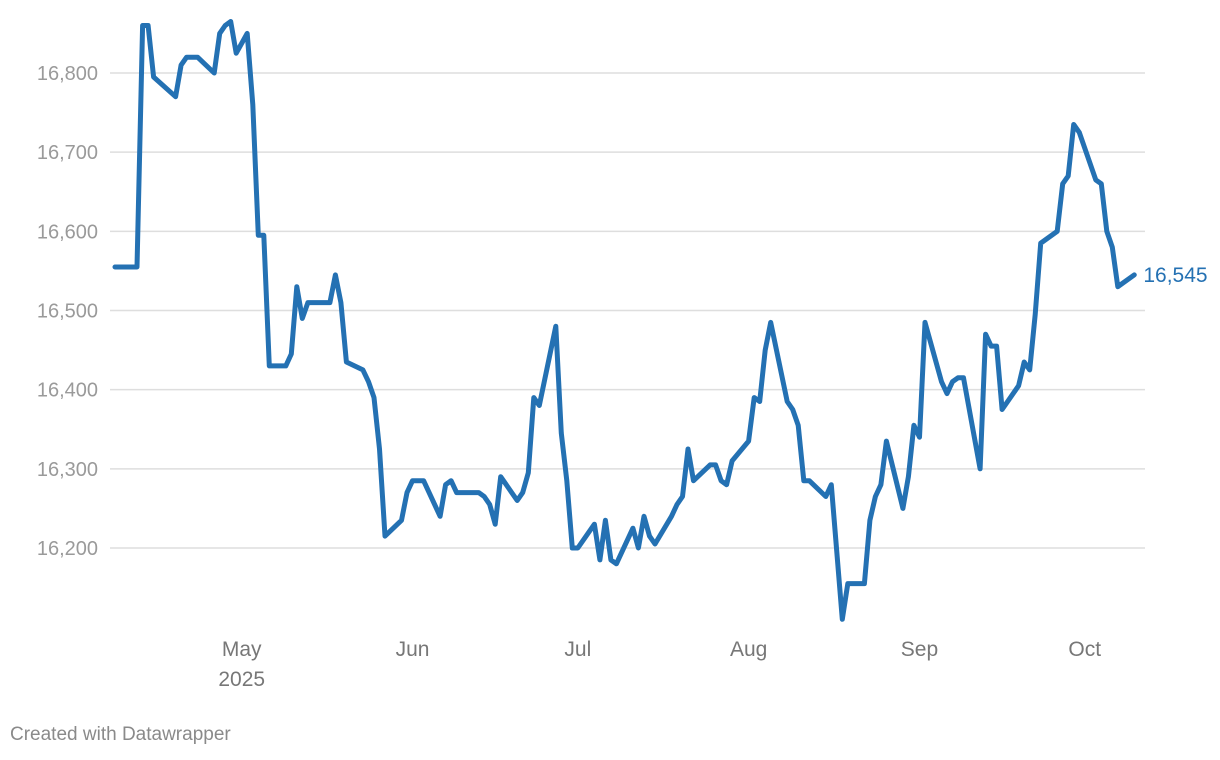  What do you see at coordinates (242, 649) in the screenshot?
I see `x-tick-label: May` at bounding box center [242, 649].